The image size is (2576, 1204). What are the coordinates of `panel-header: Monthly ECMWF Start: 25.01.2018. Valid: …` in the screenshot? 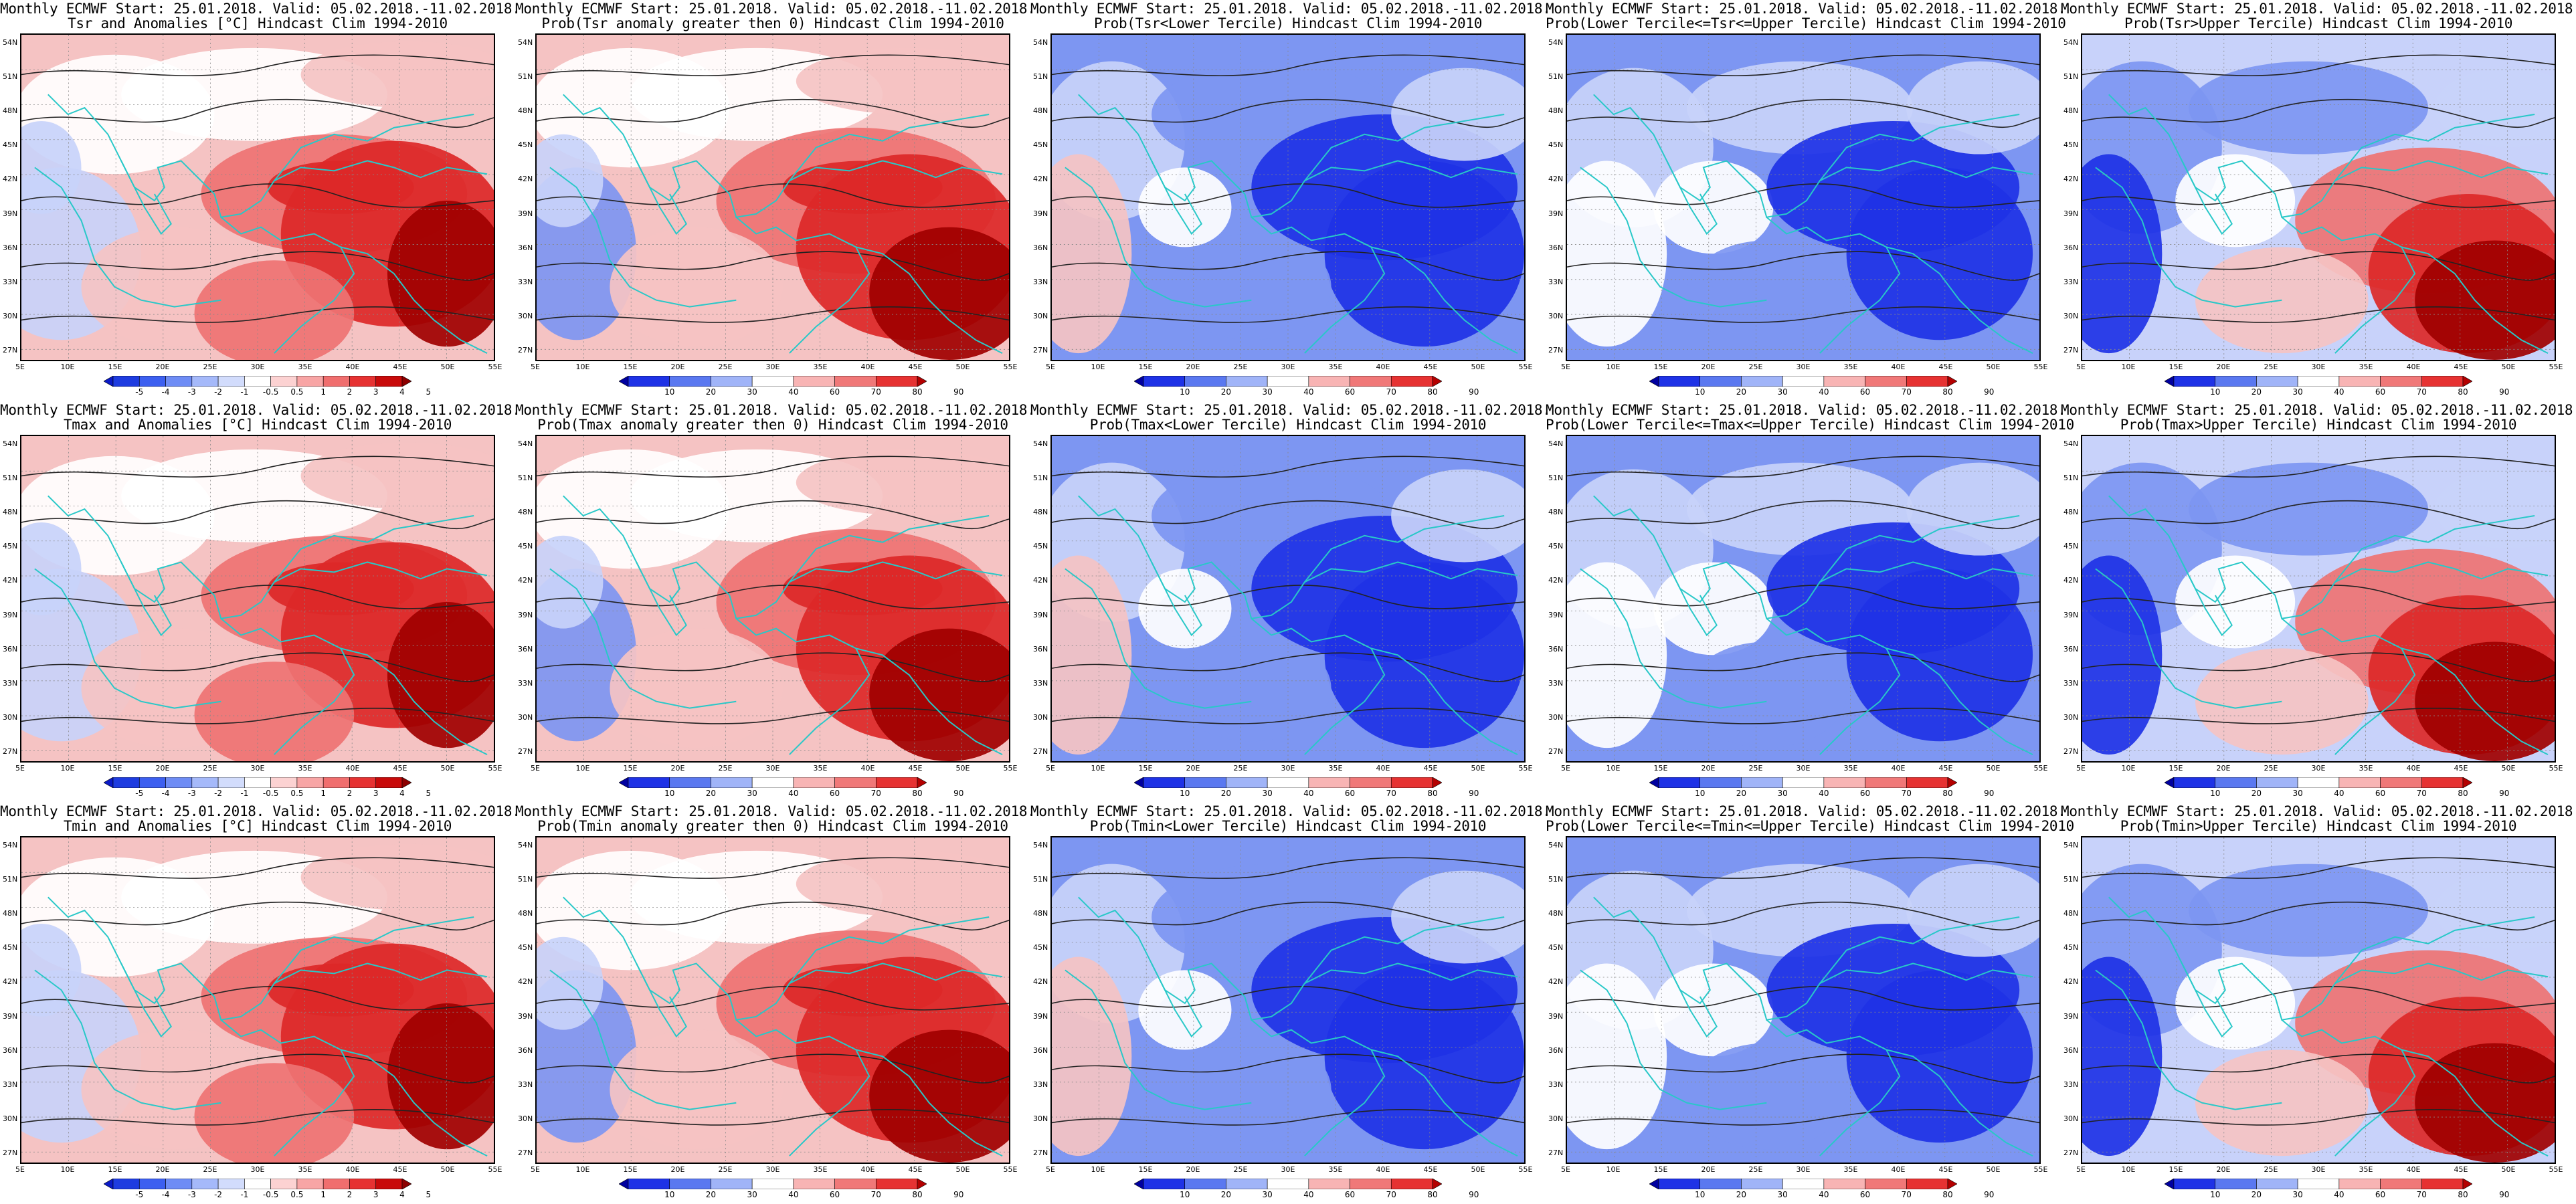 It's located at (1290, 811).